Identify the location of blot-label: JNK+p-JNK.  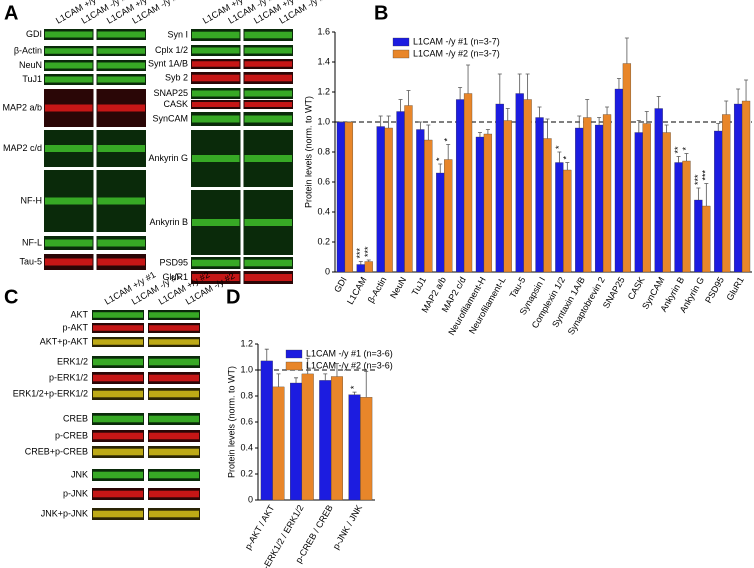
(64, 513).